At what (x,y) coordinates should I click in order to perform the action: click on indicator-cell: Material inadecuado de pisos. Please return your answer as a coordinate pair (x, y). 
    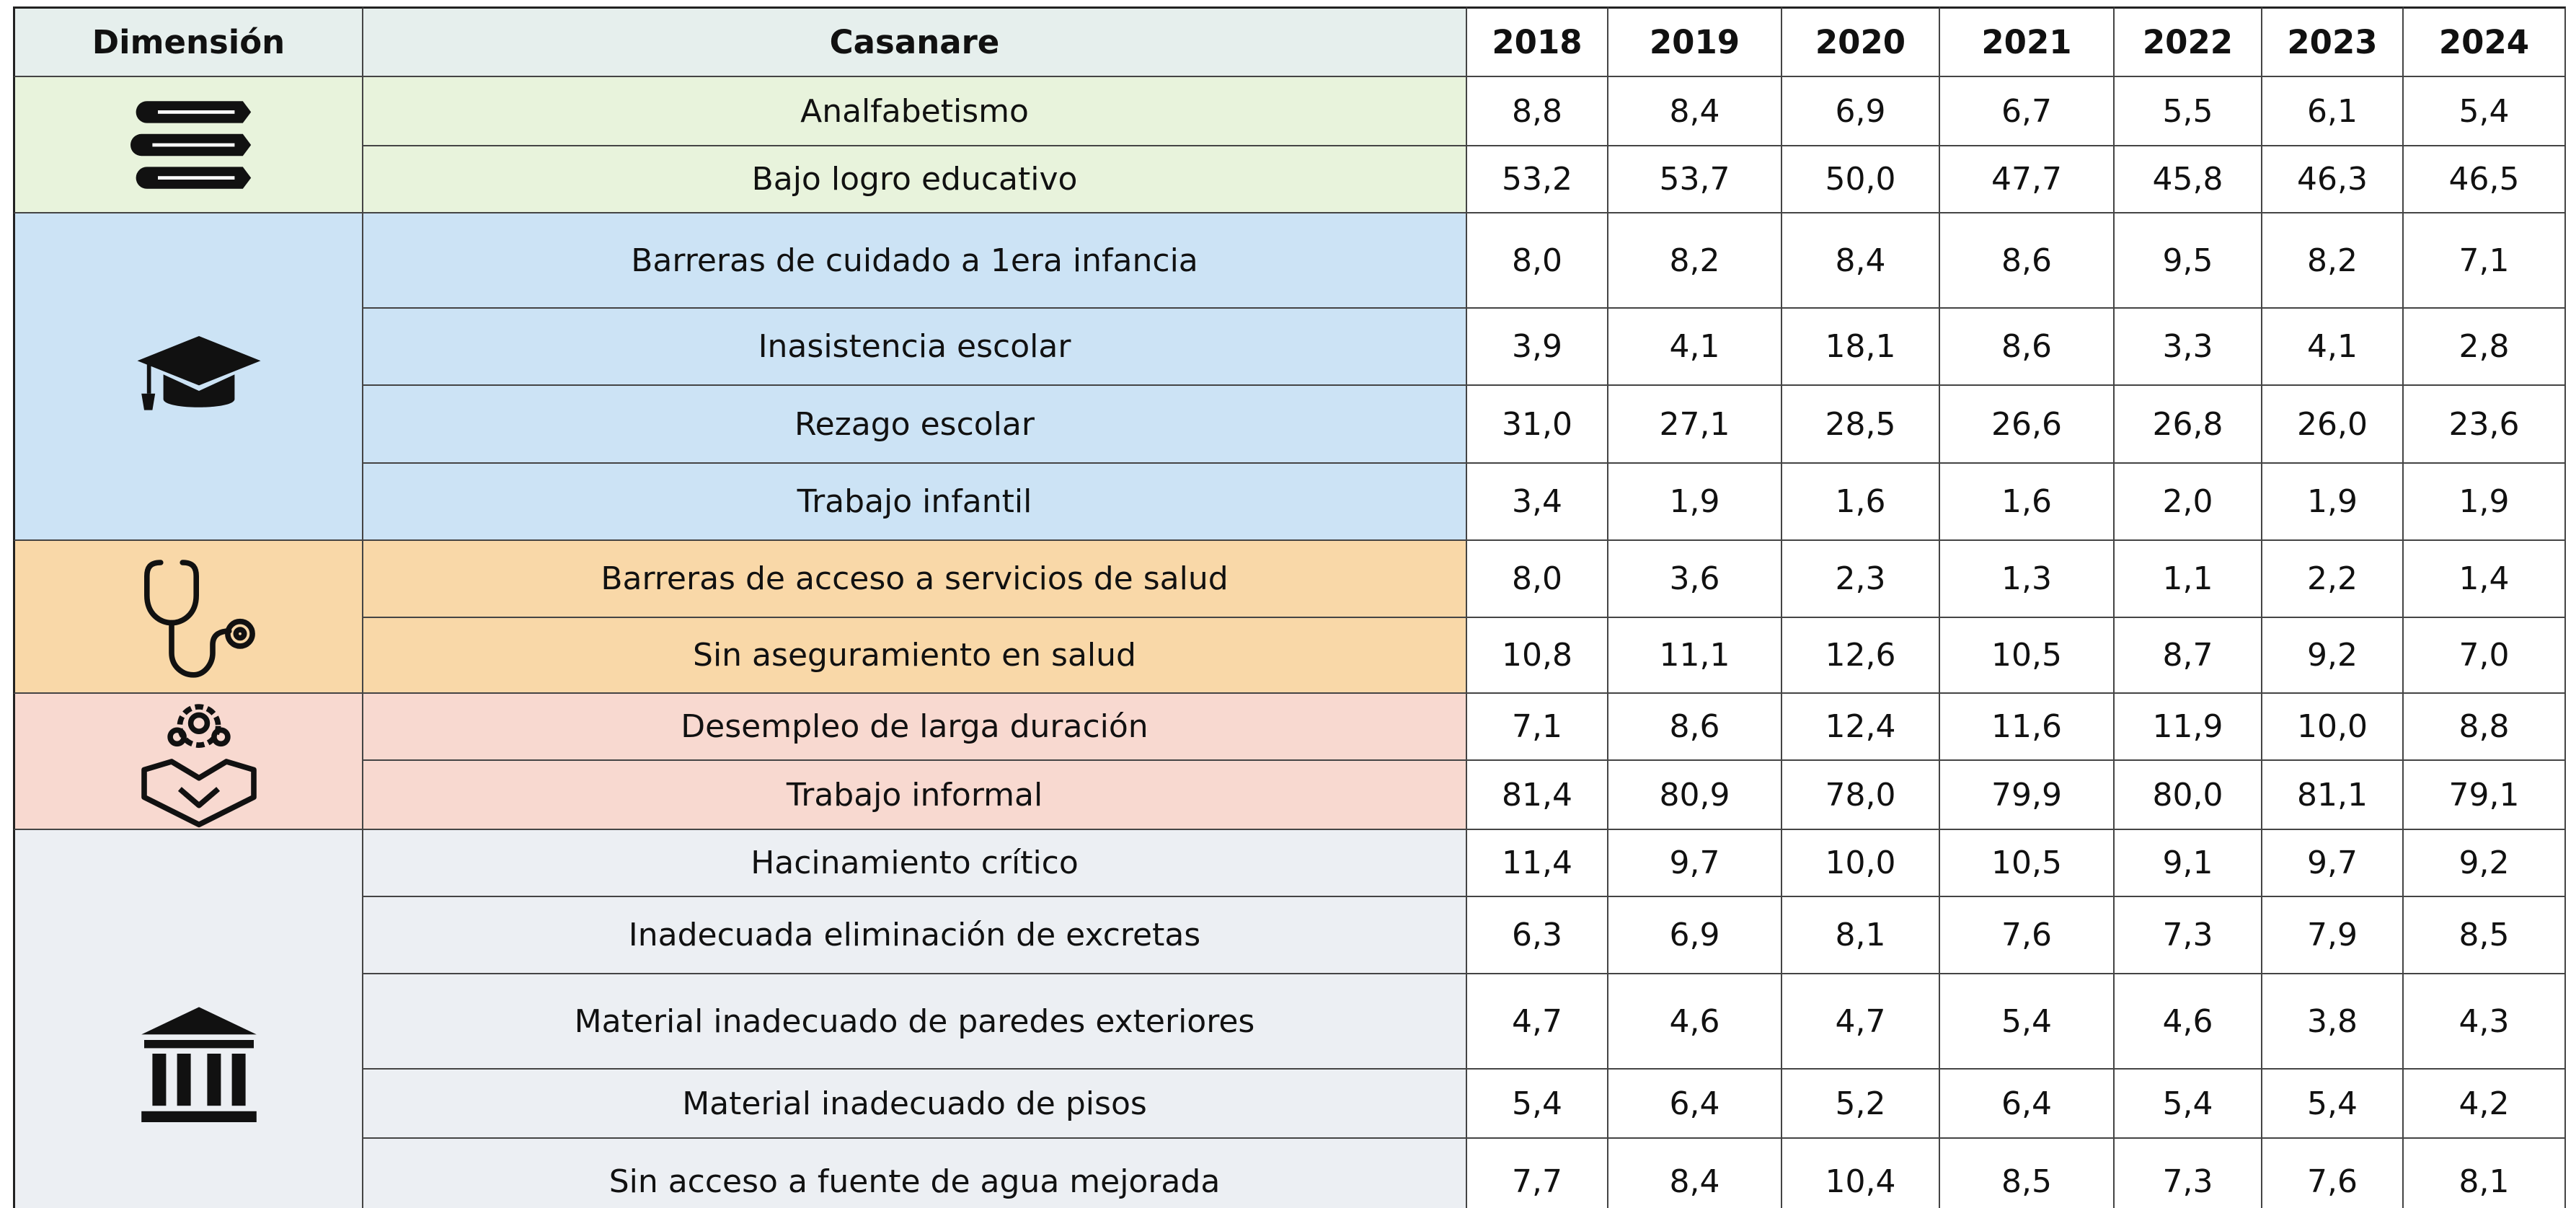
    Looking at the image, I should click on (915, 1104).